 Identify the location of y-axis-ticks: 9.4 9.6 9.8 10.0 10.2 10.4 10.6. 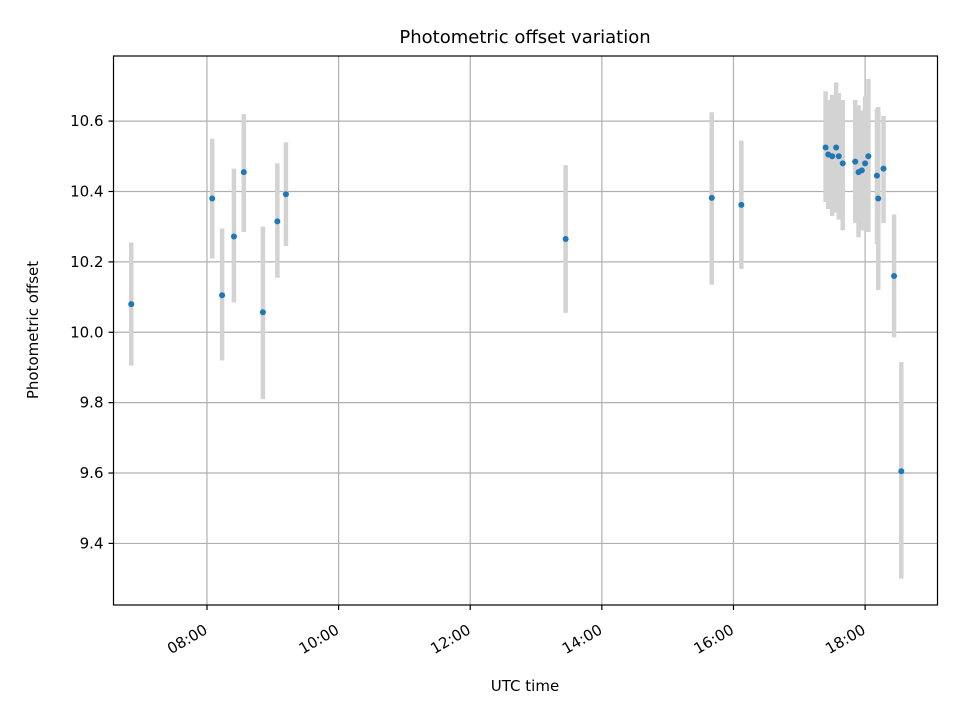
(92, 332).